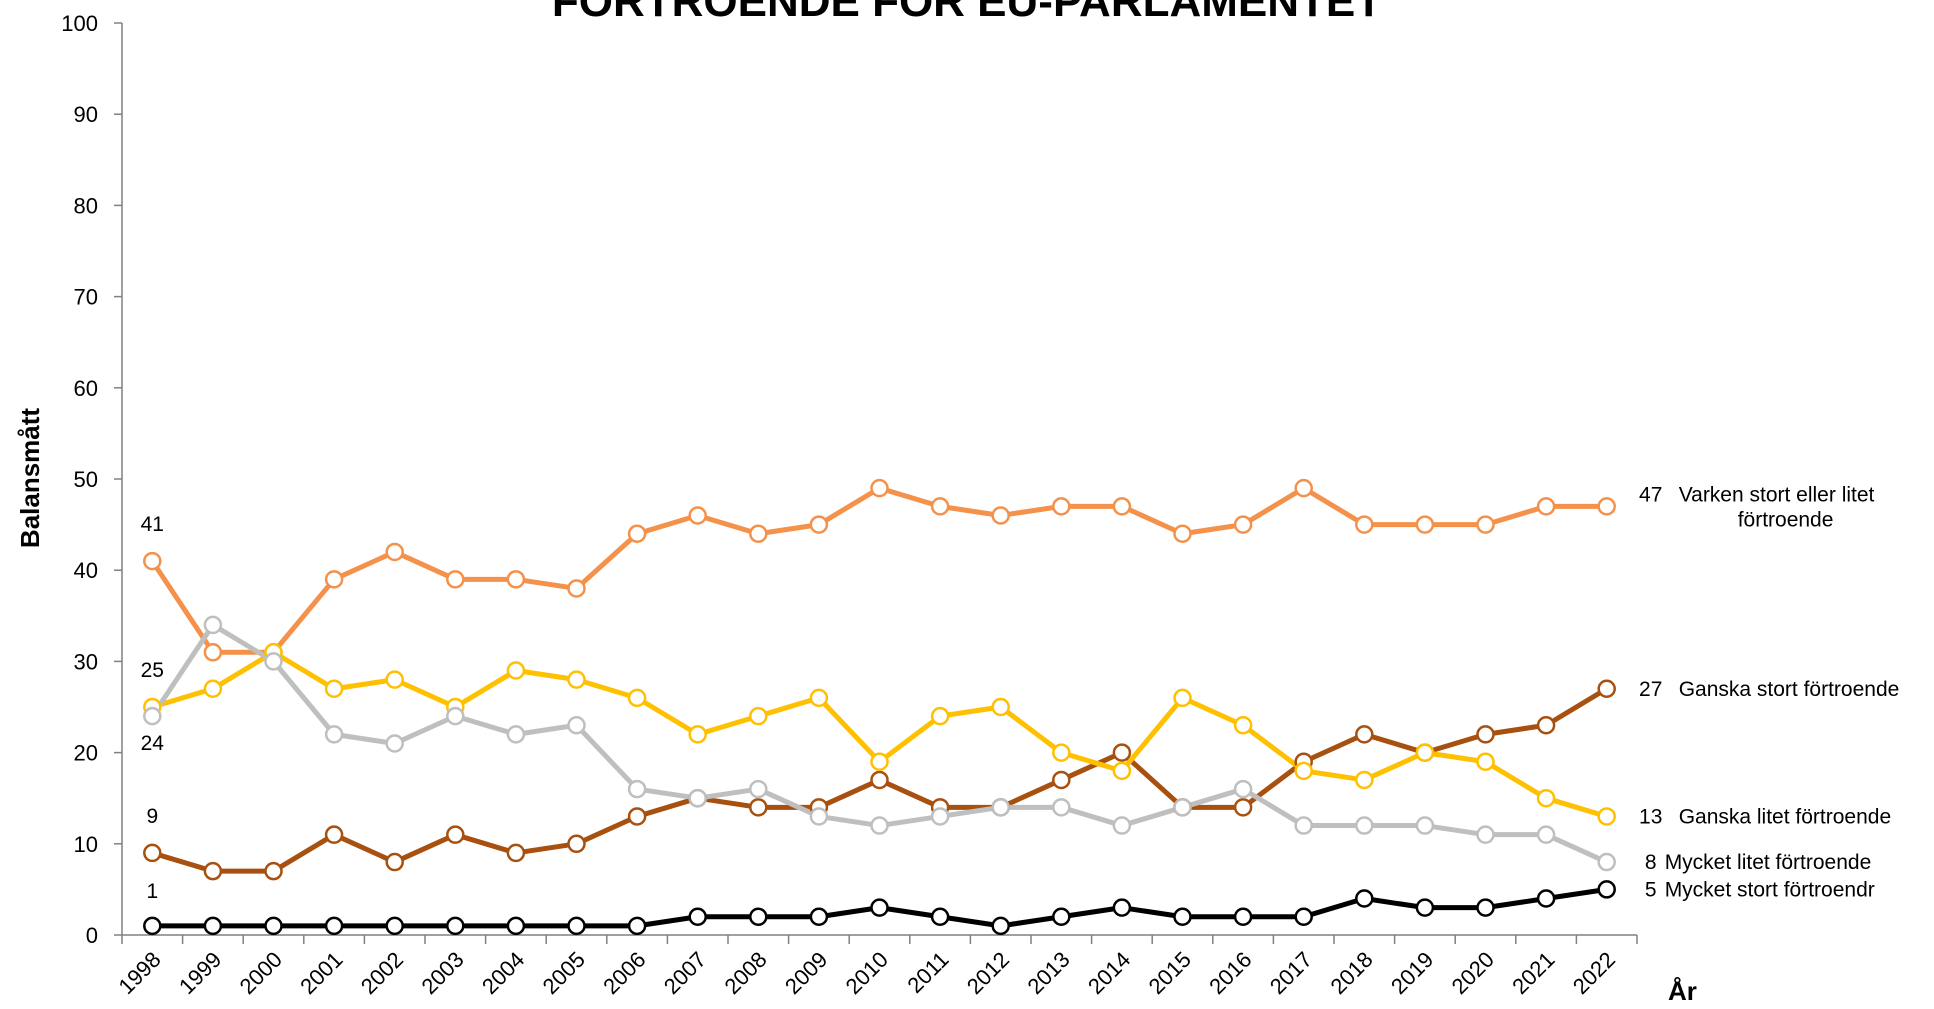 This screenshot has width=1934, height=1009. What do you see at coordinates (1785, 816) in the screenshot?
I see `series-name-label: Ganska litet förtroende` at bounding box center [1785, 816].